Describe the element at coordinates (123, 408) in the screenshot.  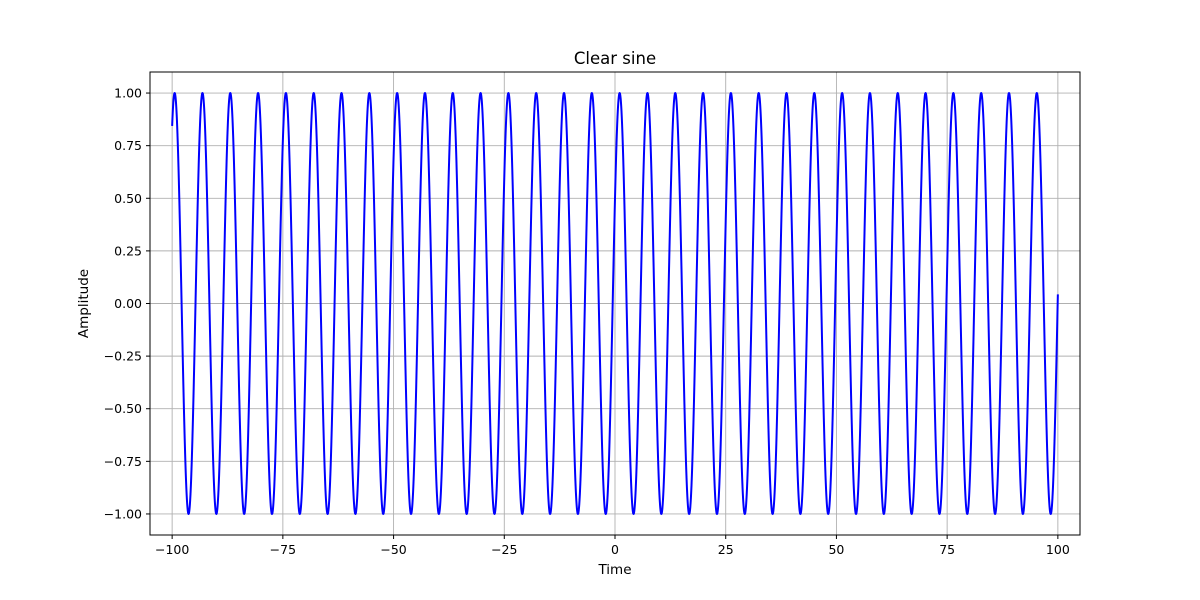
I see `y-tick-label: −0.50` at that location.